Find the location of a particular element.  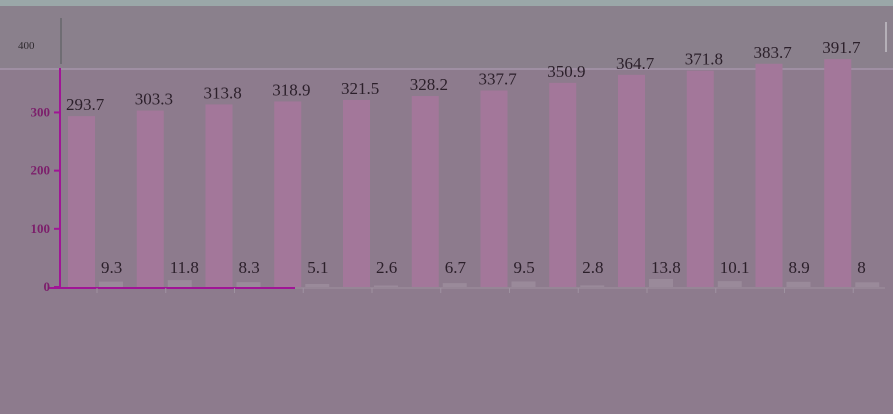

bar-value-label: 350.9 is located at coordinates (566, 71).